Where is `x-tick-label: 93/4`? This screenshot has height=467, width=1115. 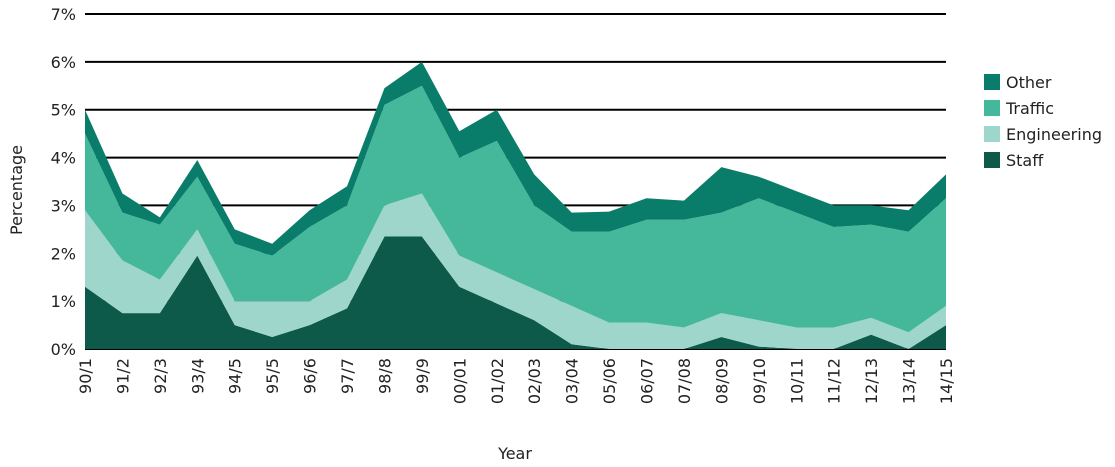
x-tick-label: 93/4 is located at coordinates (197, 376).